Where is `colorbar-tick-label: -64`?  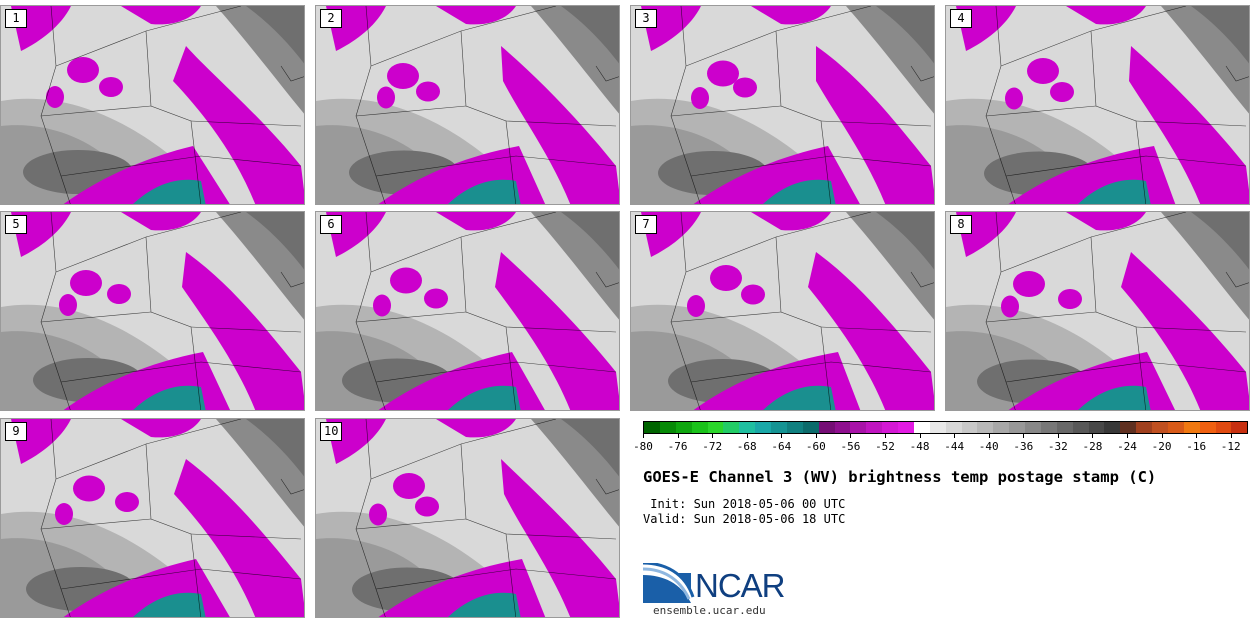 colorbar-tick-label: -64 is located at coordinates (781, 446).